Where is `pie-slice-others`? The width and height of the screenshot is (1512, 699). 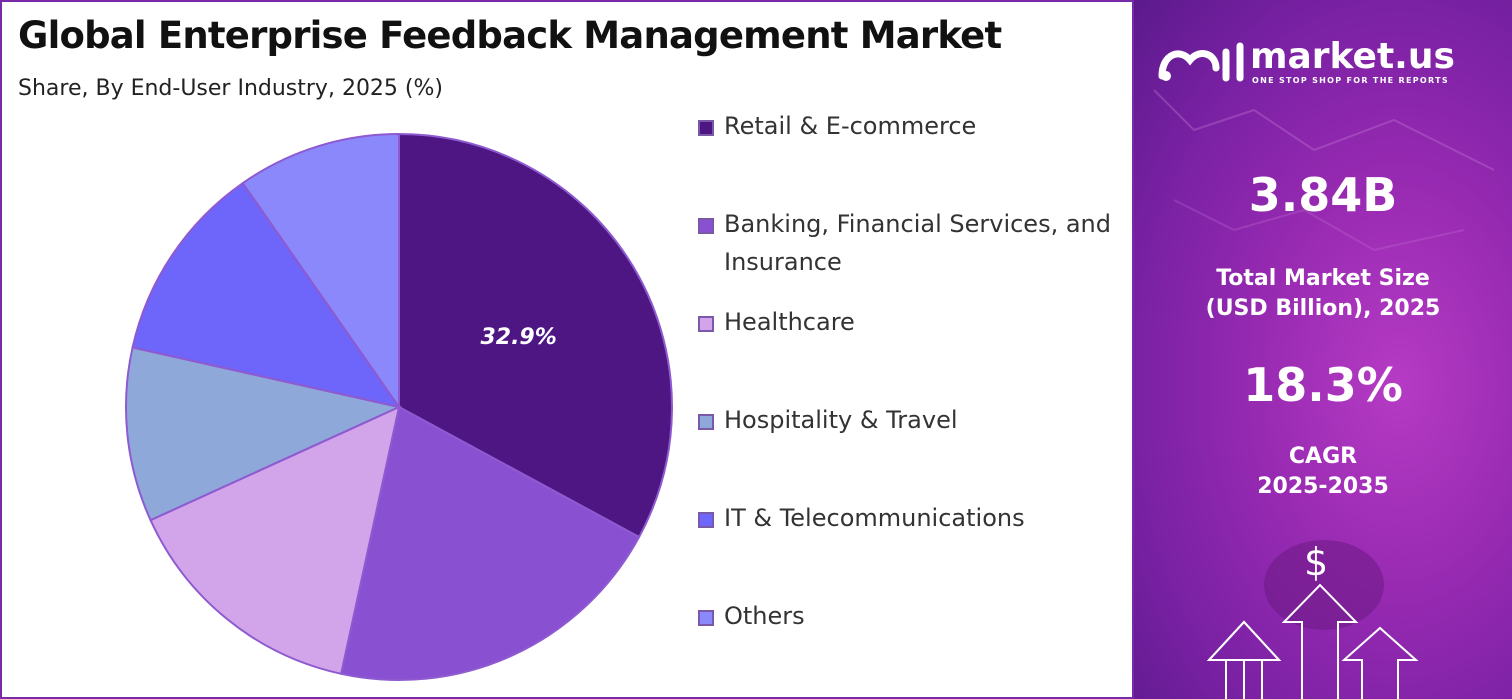
pie-slice-others is located at coordinates (320, 271).